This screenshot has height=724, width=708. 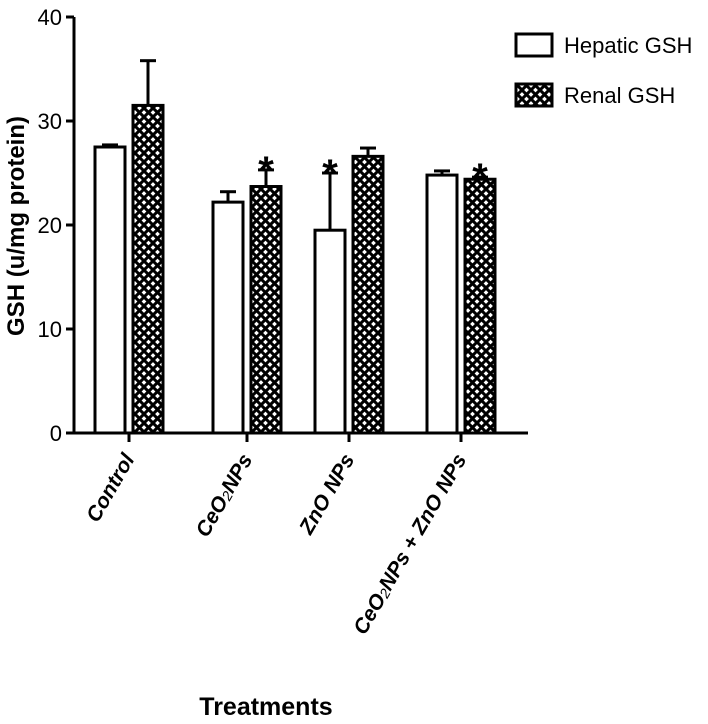 What do you see at coordinates (534, 95) in the screenshot?
I see `legend-swatch-renal` at bounding box center [534, 95].